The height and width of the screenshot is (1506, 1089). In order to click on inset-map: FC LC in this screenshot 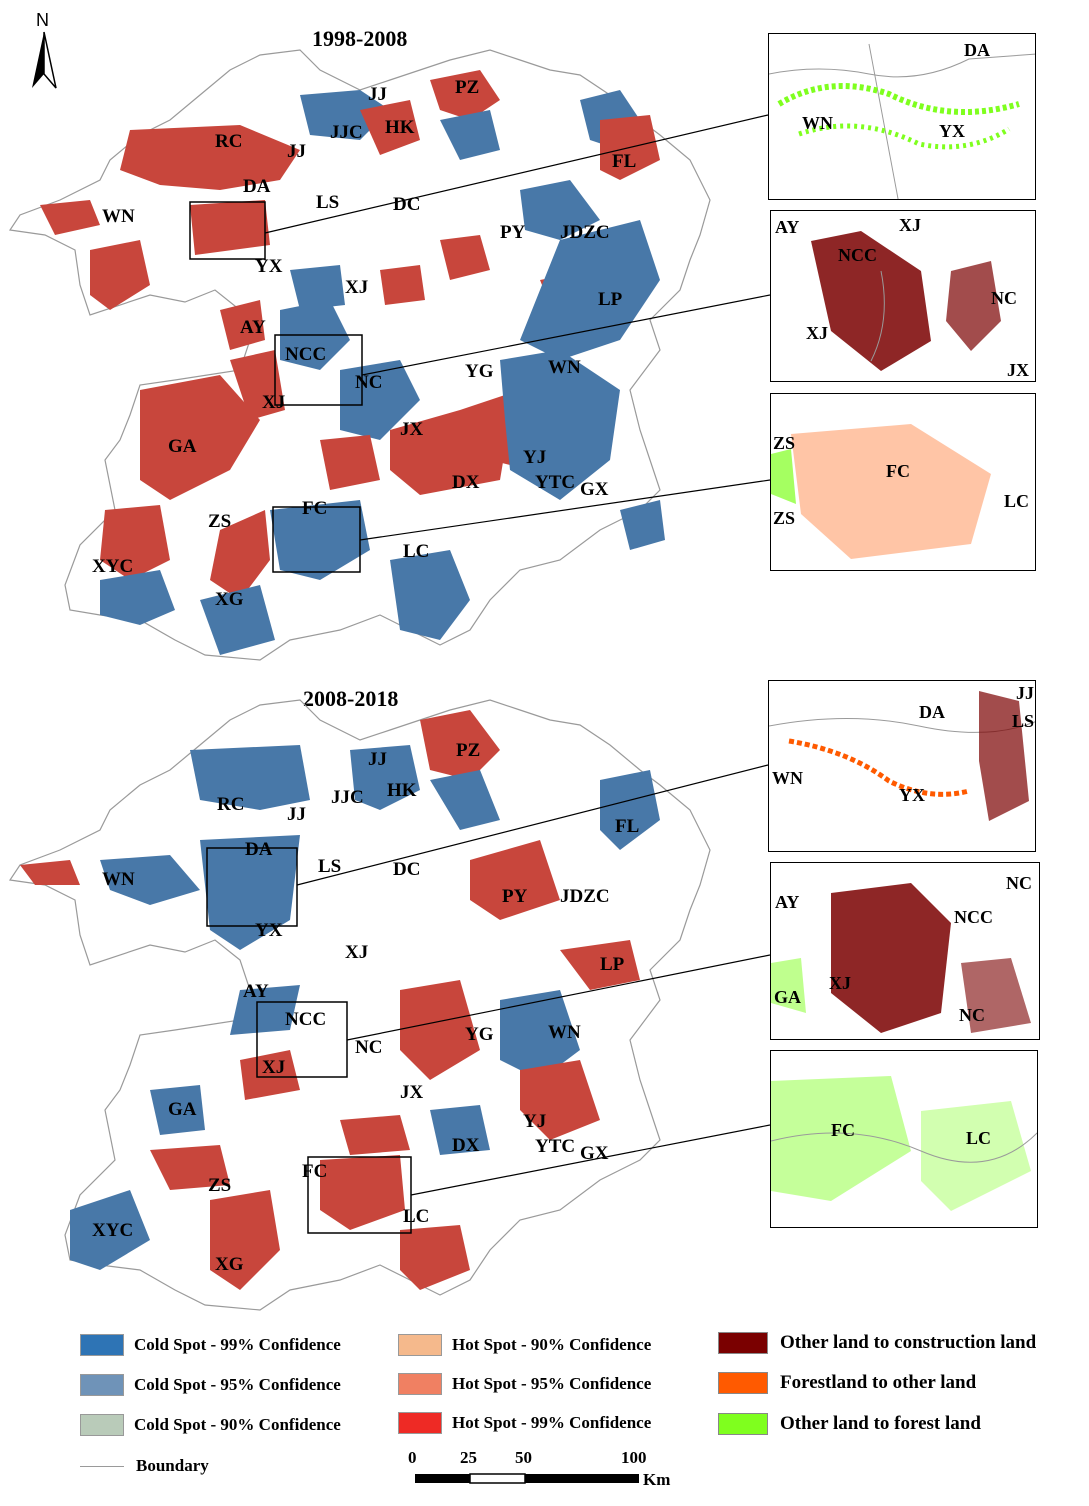, I will do `click(904, 1143)`.